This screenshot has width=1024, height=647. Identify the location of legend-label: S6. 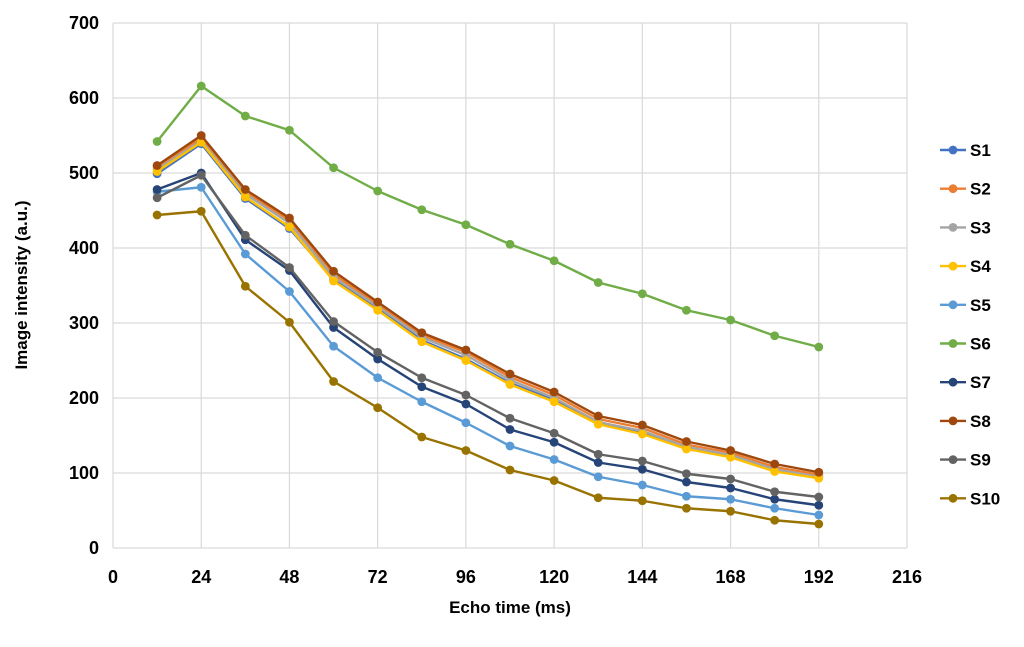
(980, 344).